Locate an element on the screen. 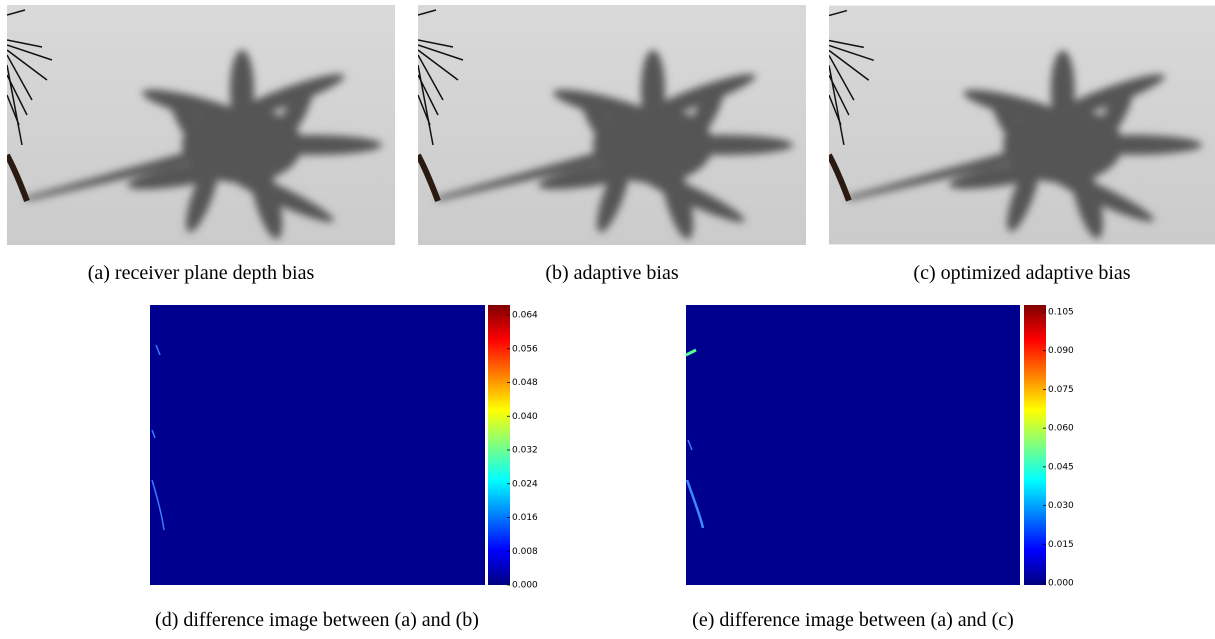  colorbar-tick-label: 0.032 is located at coordinates (525, 451).